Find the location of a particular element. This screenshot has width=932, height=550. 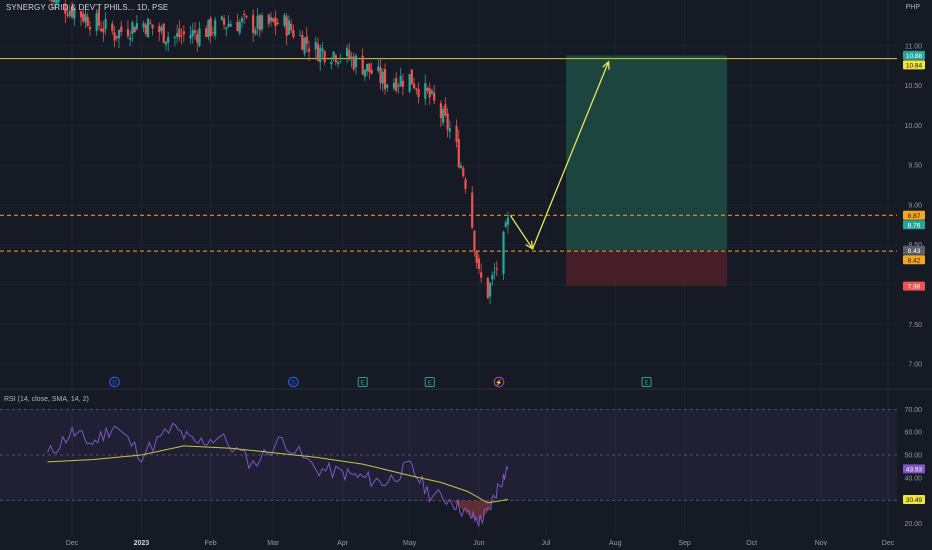

price-axis-label: 10.84 is located at coordinates (914, 65).